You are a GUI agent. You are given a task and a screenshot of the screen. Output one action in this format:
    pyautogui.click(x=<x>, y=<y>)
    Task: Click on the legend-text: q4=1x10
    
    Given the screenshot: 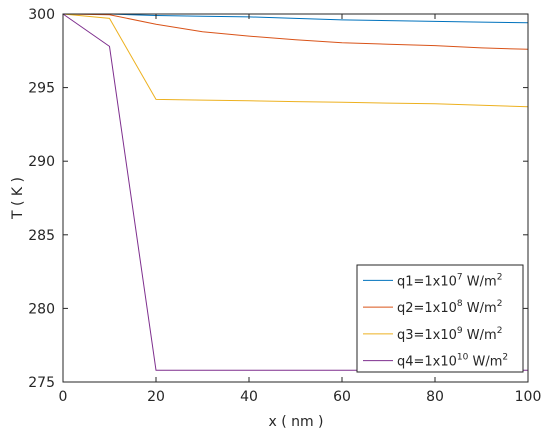 What is the action you would take?
    pyautogui.click(x=427, y=362)
    